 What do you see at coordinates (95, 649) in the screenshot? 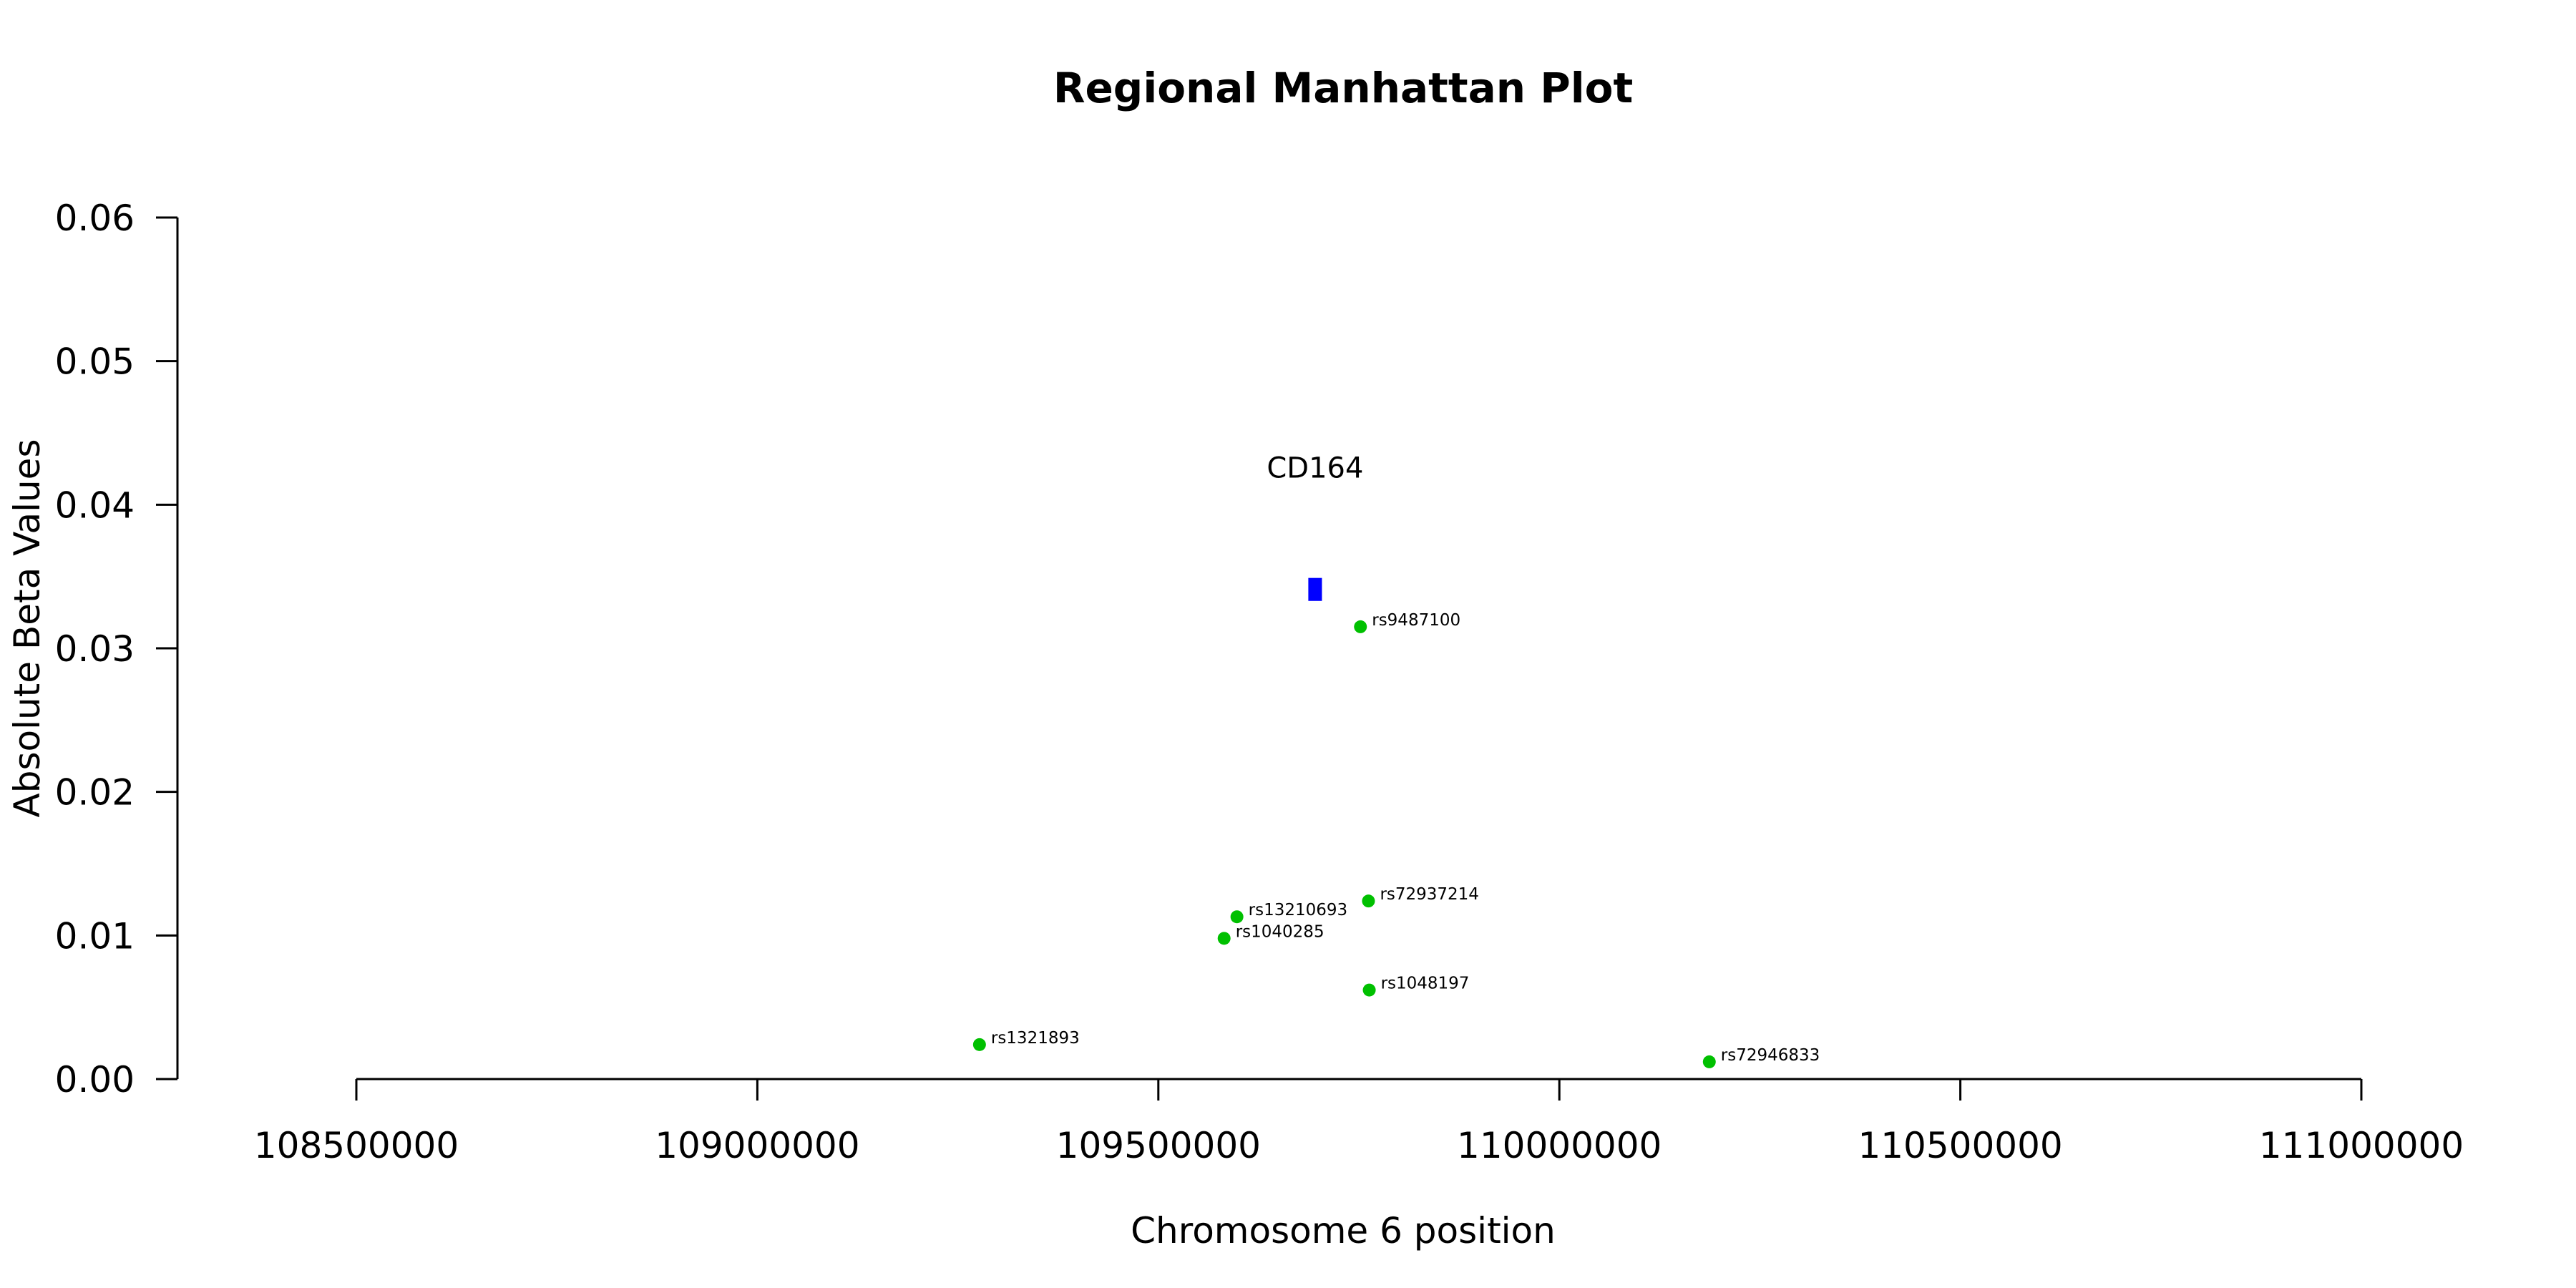
I see `y-tick-label: 0.03` at bounding box center [95, 649].